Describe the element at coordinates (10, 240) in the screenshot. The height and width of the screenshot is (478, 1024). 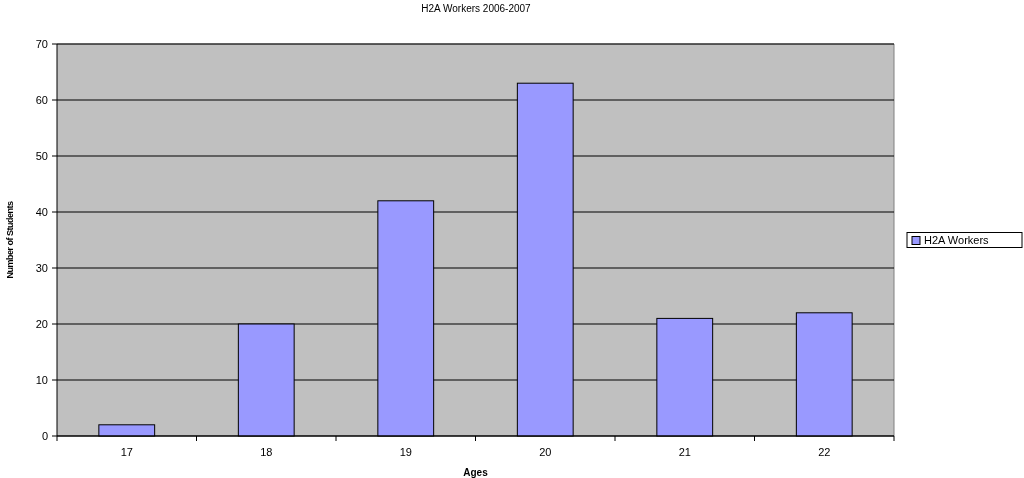
I see `y-axis-title: Number of Students` at that location.